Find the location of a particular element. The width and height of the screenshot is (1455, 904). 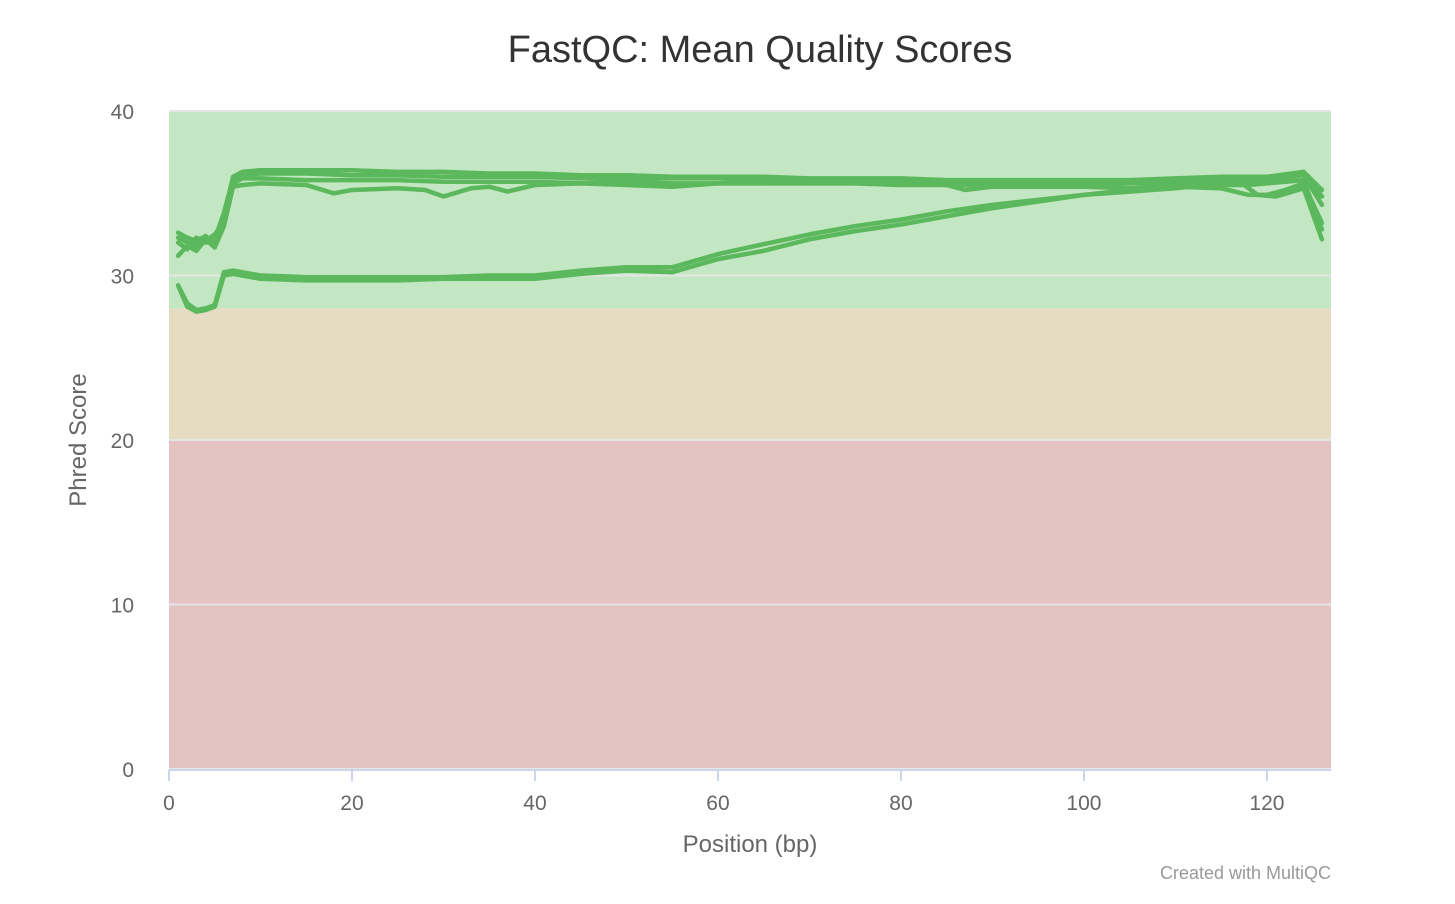

x-tick-label-1: 20 is located at coordinates (351, 803).